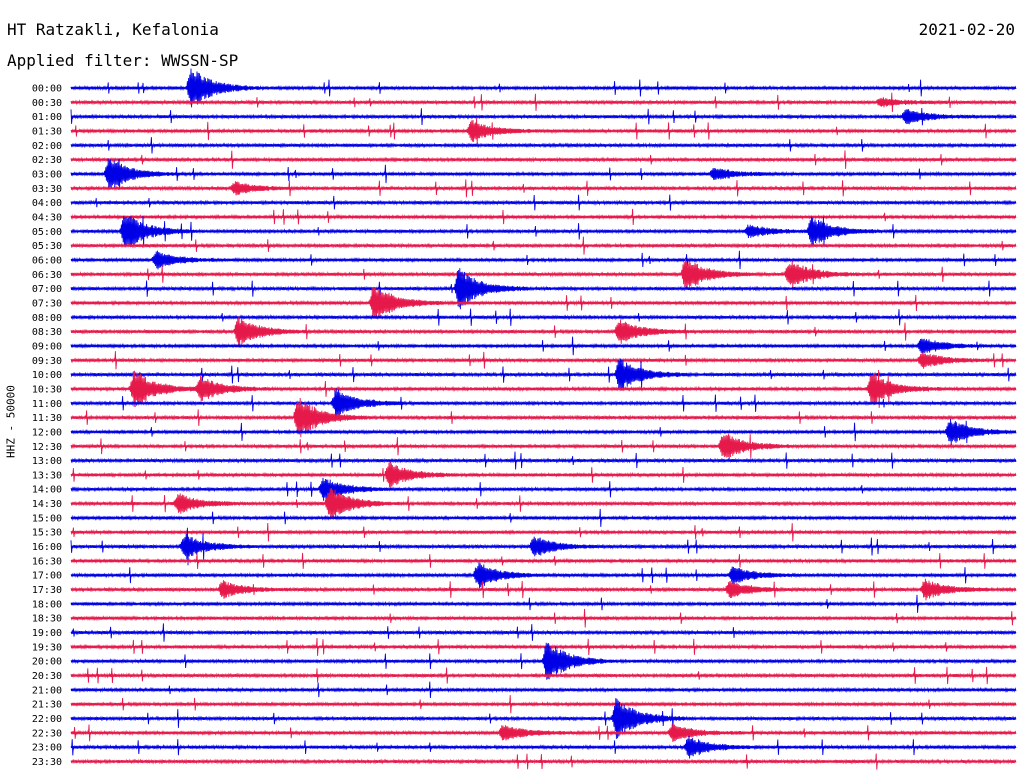 Image resolution: width=1024 pixels, height=780 pixels. What do you see at coordinates (47, 203) in the screenshot?
I see `tick-label: 04:00` at bounding box center [47, 203].